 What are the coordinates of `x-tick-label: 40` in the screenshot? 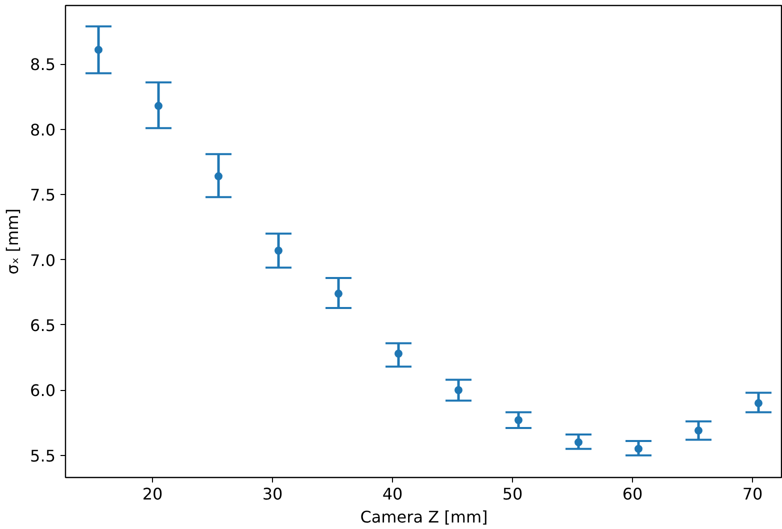 It's located at (392, 494).